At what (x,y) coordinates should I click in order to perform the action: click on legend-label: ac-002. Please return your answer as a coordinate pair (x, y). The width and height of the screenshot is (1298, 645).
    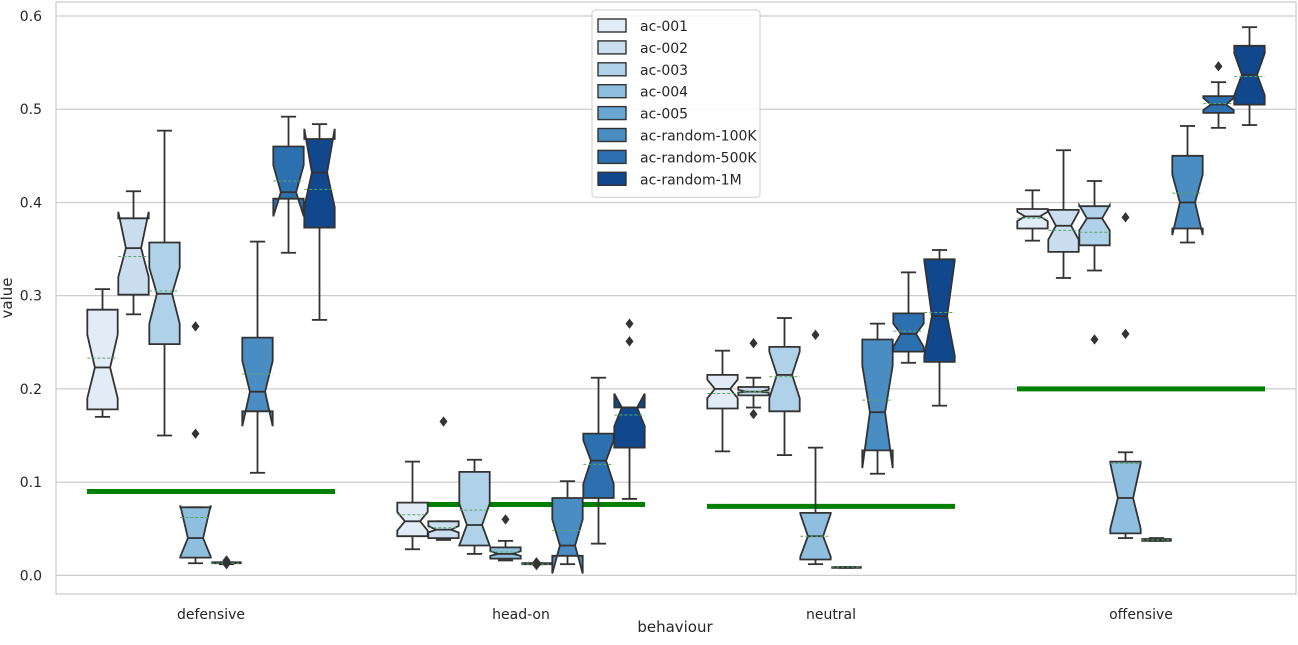
    Looking at the image, I should click on (664, 49).